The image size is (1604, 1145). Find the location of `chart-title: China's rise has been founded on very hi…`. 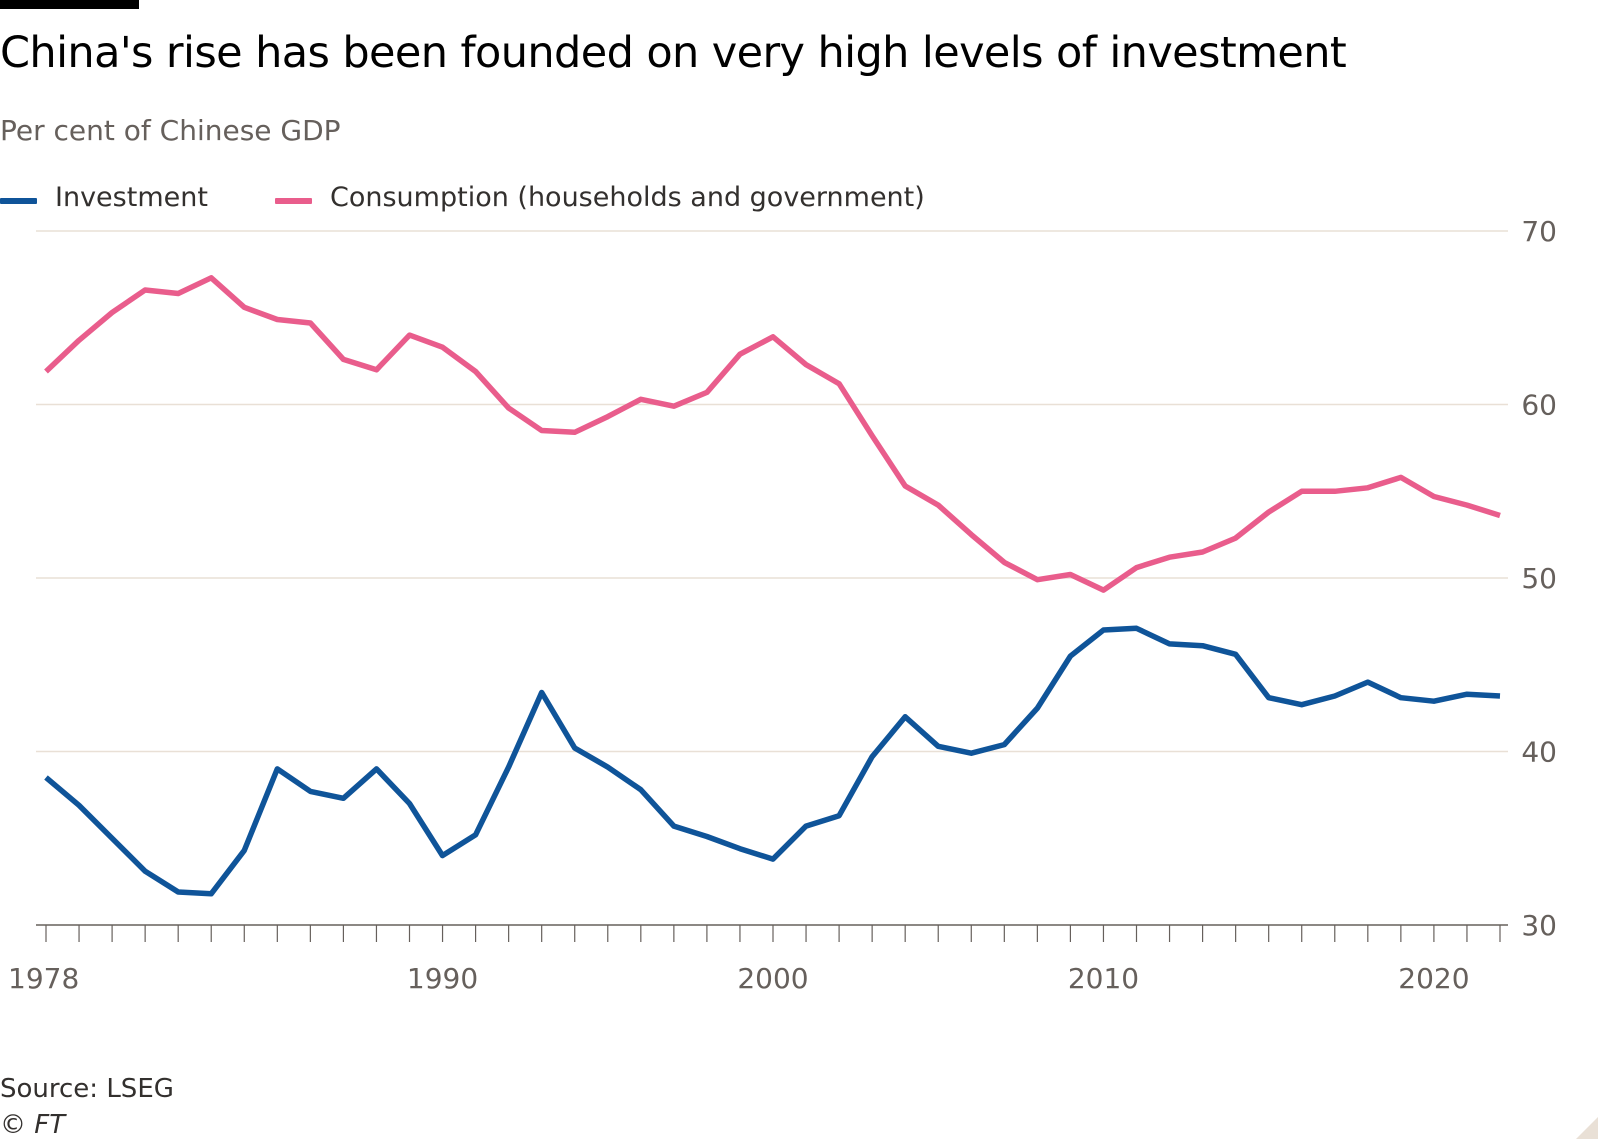

chart-title: China's rise has been founded on very hi… is located at coordinates (673, 53).